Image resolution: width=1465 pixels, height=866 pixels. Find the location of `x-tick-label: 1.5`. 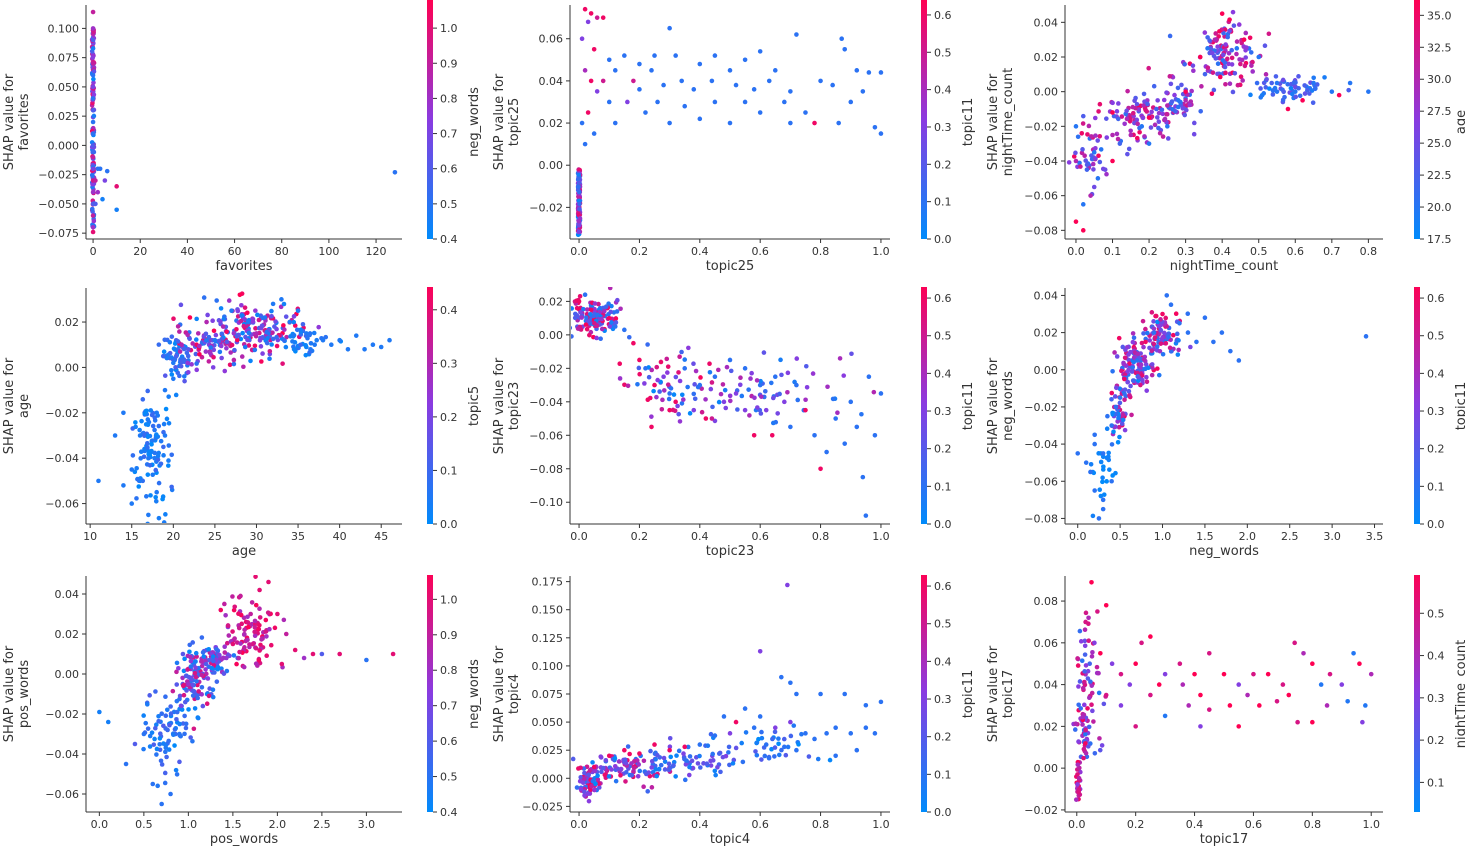

x-tick-label: 1.5 is located at coordinates (1205, 536).